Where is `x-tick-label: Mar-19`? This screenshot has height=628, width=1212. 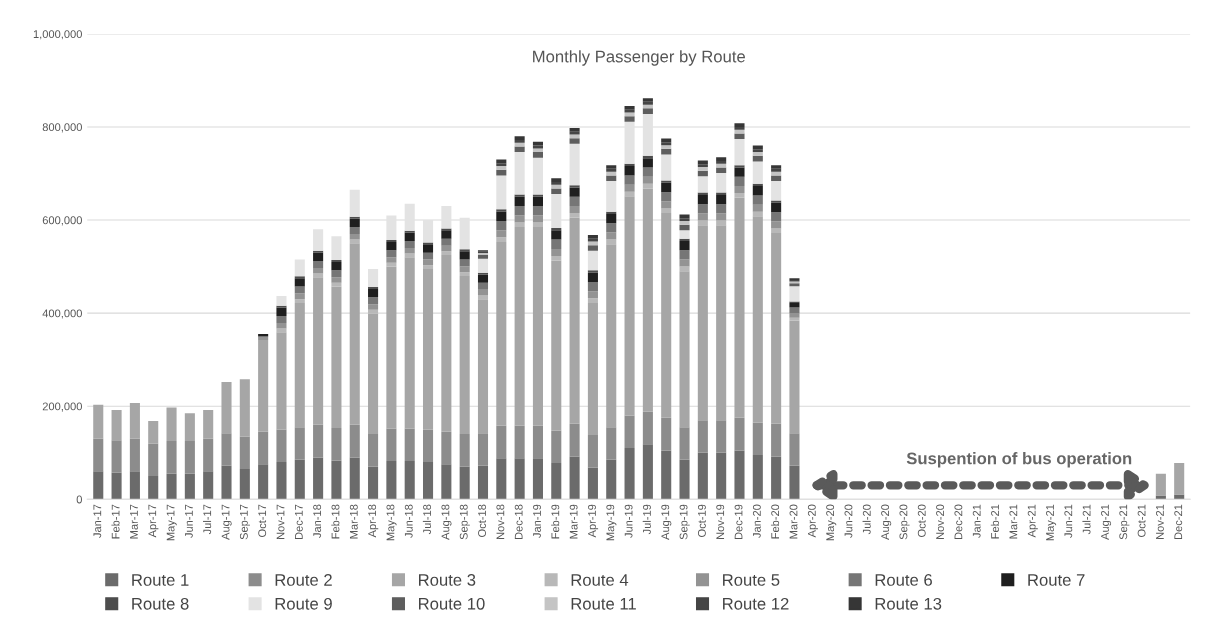
x-tick-label: Mar-19 is located at coordinates (573, 521).